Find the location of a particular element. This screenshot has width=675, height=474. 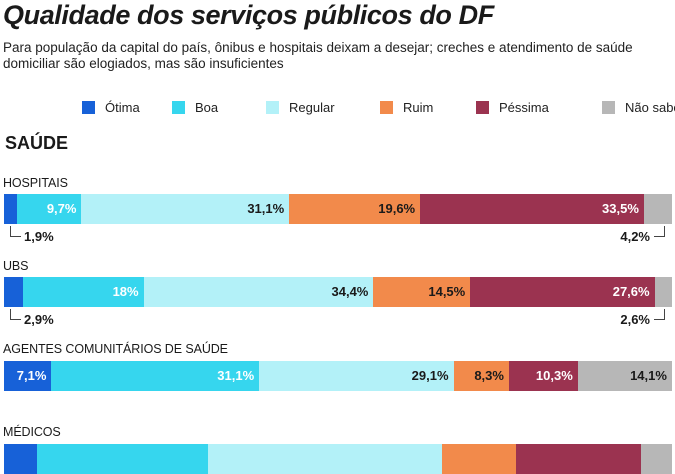

legend-item-boa: Boa is located at coordinates (219, 107).